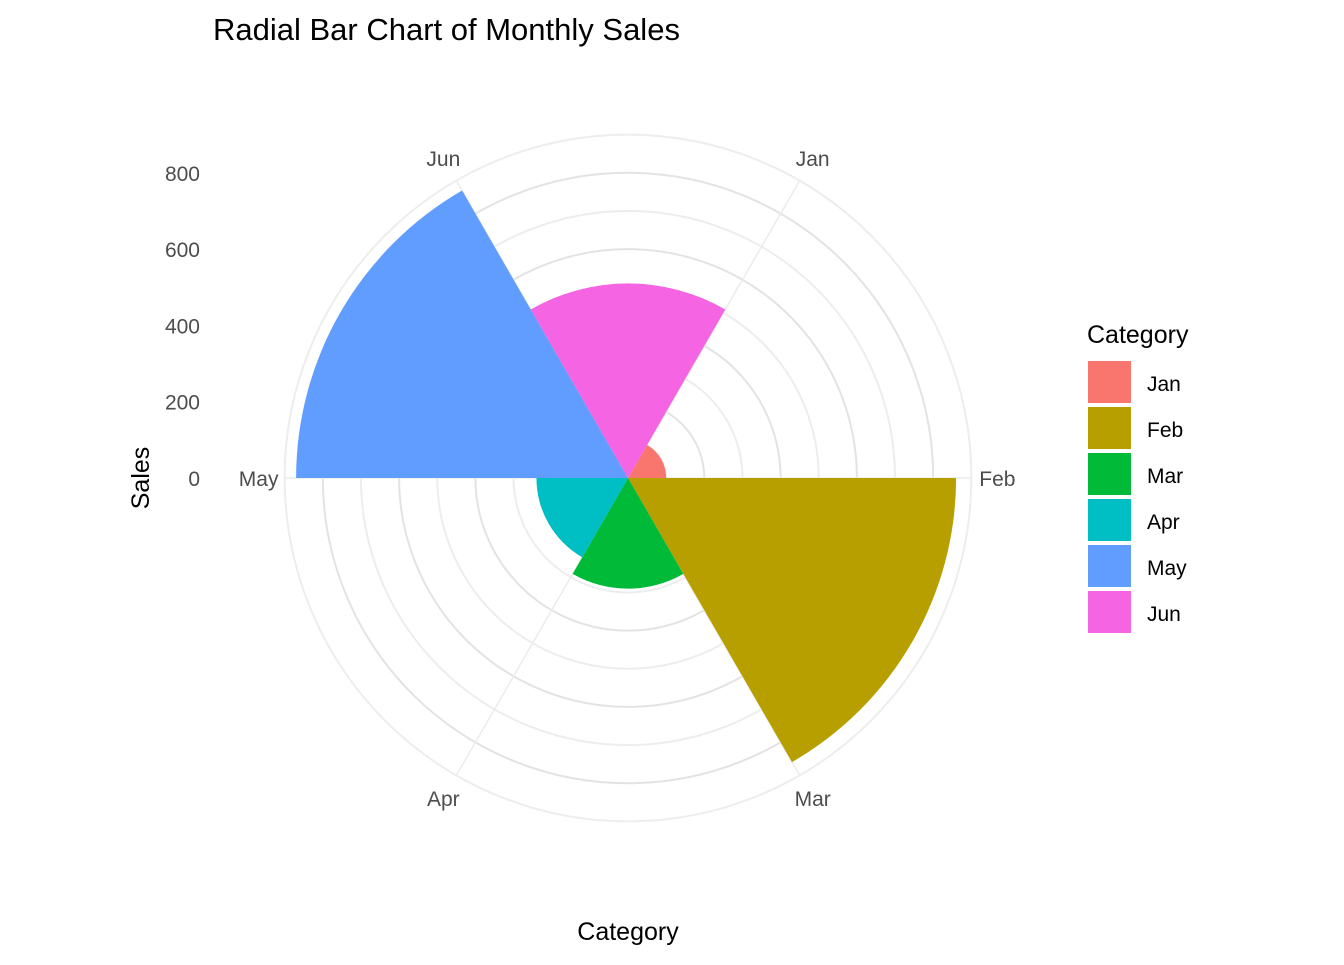 This screenshot has height=965, width=1344. Describe the element at coordinates (194, 479) in the screenshot. I see `sales-tick-label: 0` at that location.